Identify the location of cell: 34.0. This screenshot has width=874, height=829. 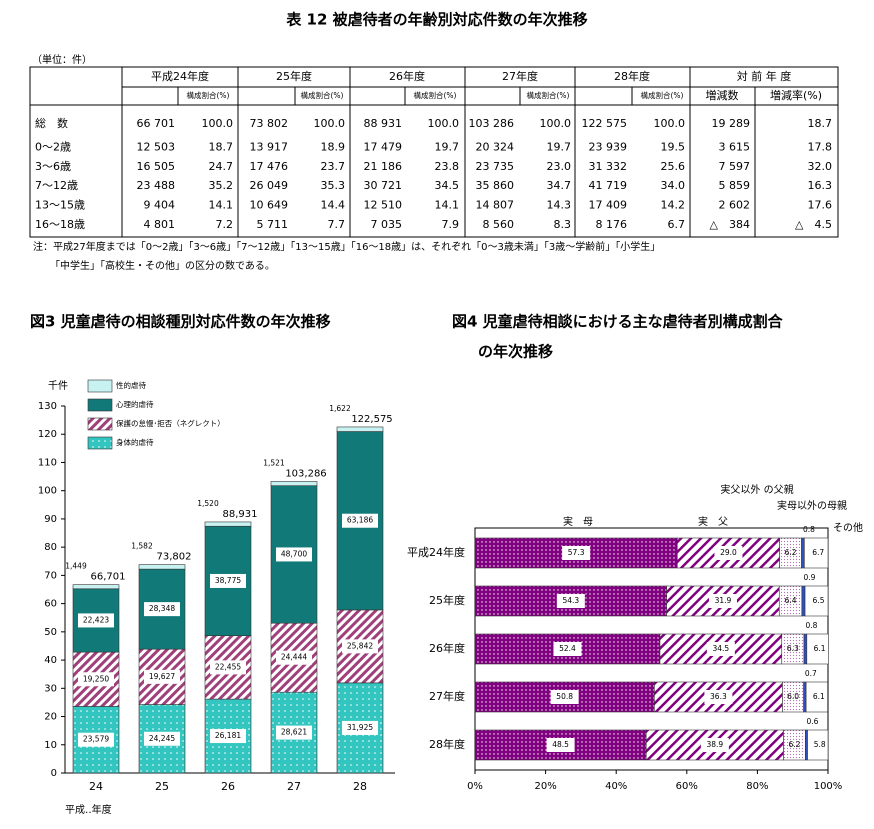
(673, 185).